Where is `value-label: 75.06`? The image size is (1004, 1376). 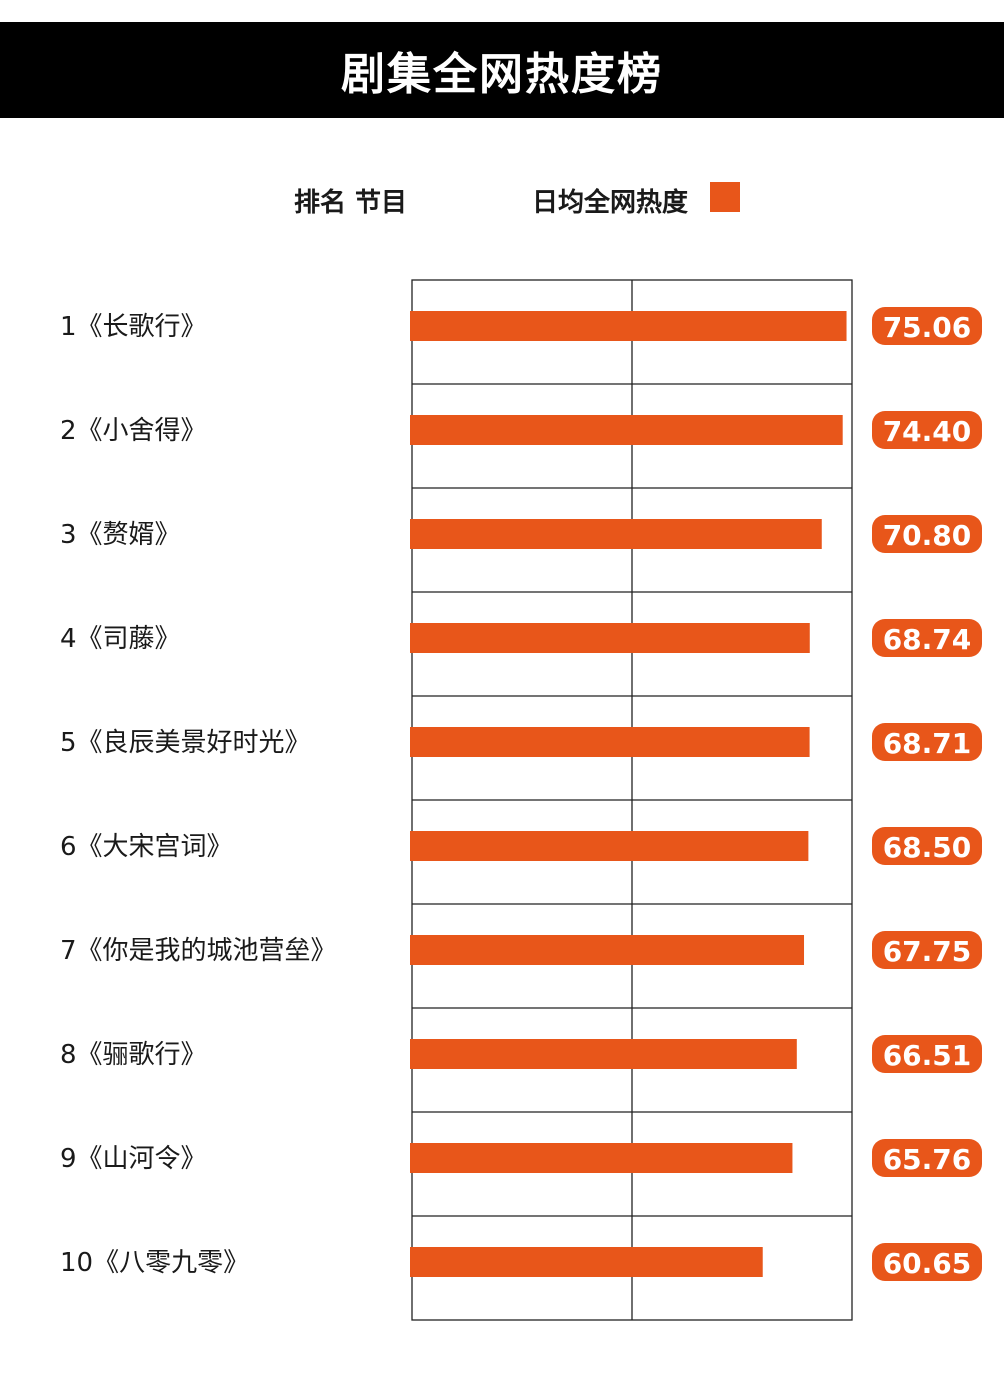 value-label: 75.06 is located at coordinates (927, 327).